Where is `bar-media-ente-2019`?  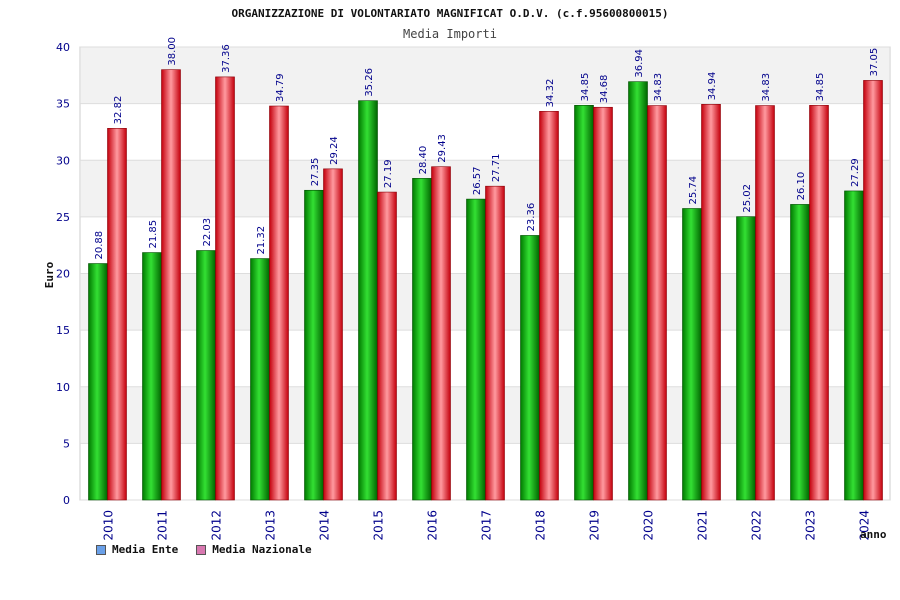 bar-media-ente-2019 is located at coordinates (584, 303).